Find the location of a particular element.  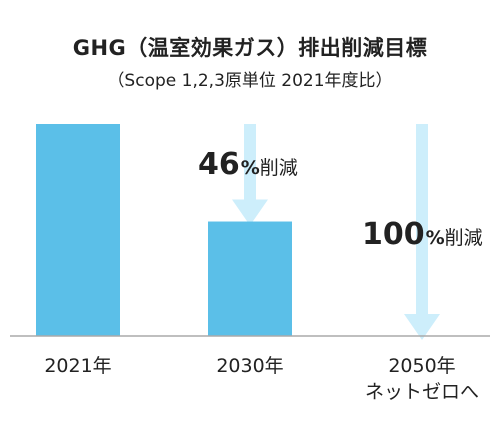

category-label-2-line1: ネットゼロへ is located at coordinates (422, 392).